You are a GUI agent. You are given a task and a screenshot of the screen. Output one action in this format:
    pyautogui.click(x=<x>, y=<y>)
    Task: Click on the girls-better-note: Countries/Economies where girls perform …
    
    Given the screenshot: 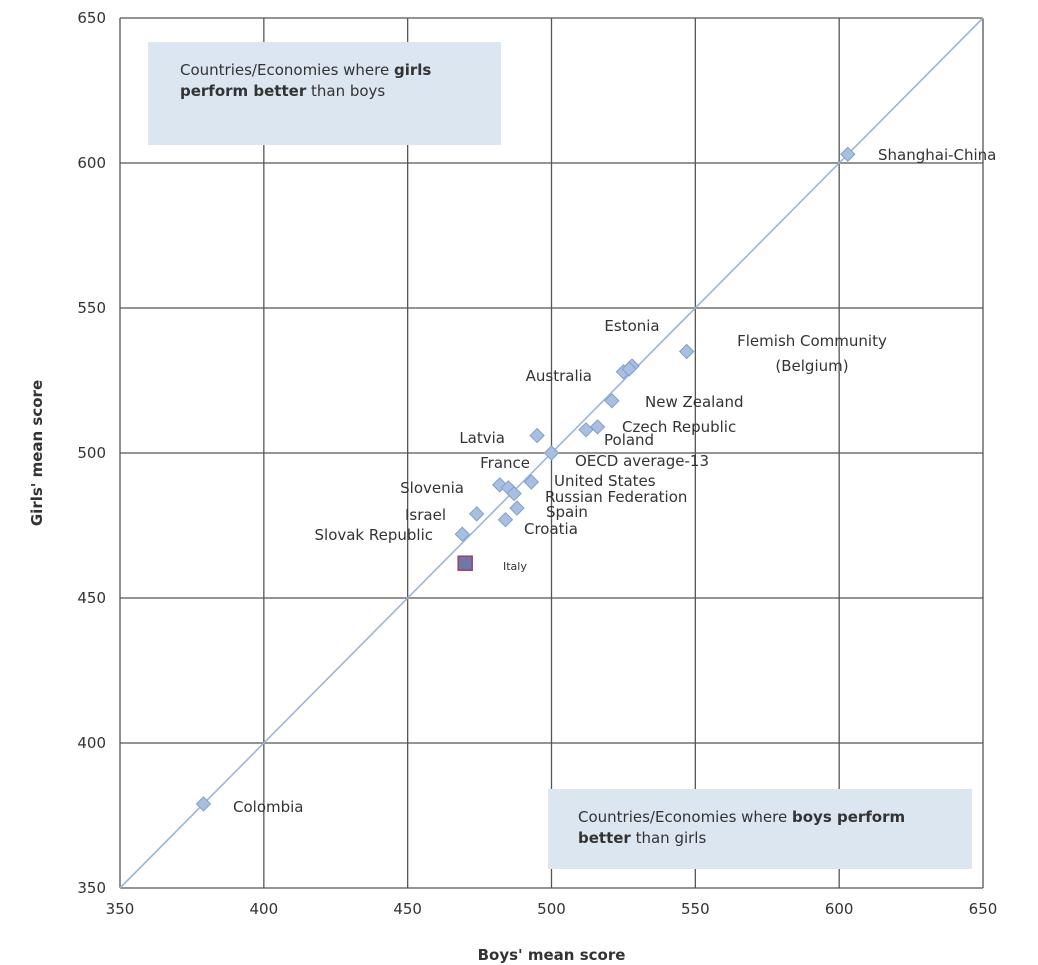 What is the action you would take?
    pyautogui.click(x=324, y=93)
    